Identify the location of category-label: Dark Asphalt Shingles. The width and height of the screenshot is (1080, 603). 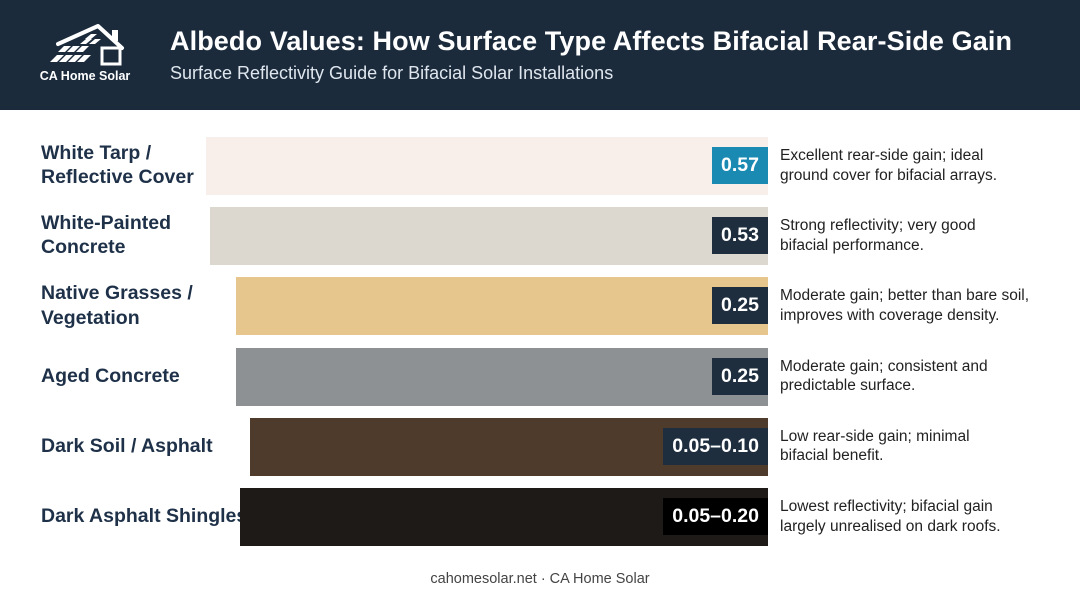
(148, 517).